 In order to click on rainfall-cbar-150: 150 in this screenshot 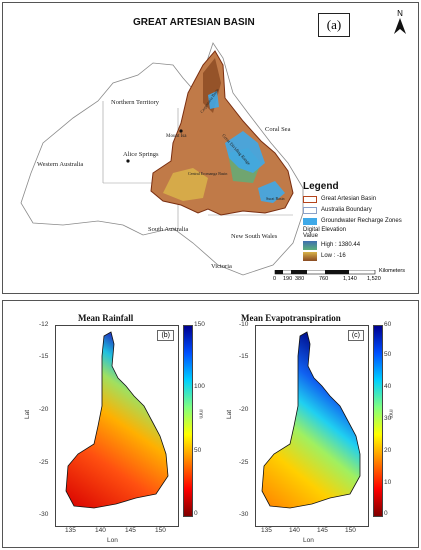, I will do `click(199, 324)`.